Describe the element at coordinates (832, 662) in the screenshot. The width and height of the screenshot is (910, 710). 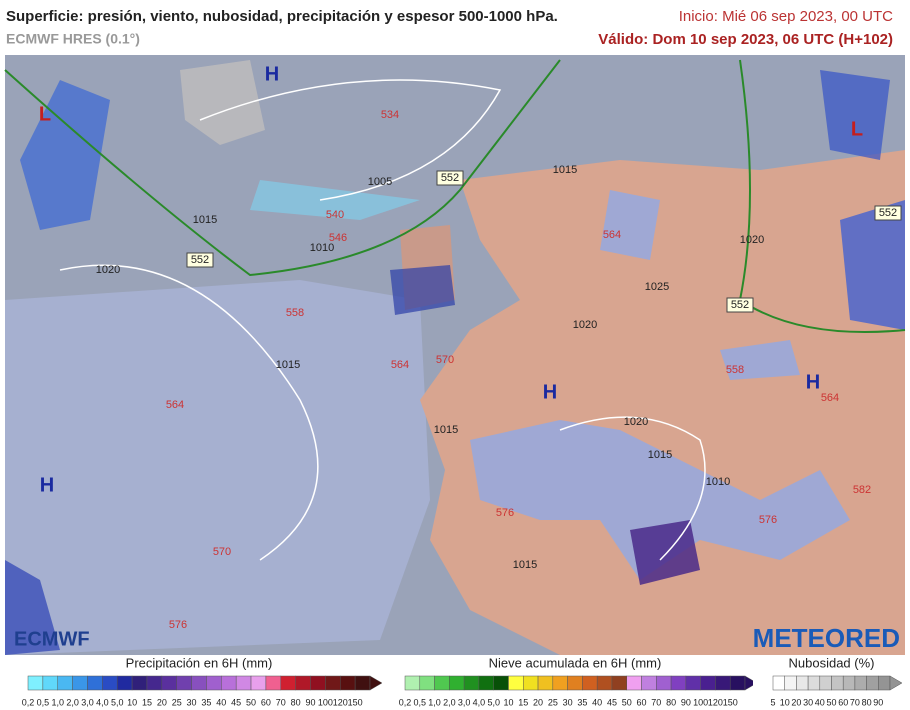
I see `legend-title: Nubosidad (%)` at that location.